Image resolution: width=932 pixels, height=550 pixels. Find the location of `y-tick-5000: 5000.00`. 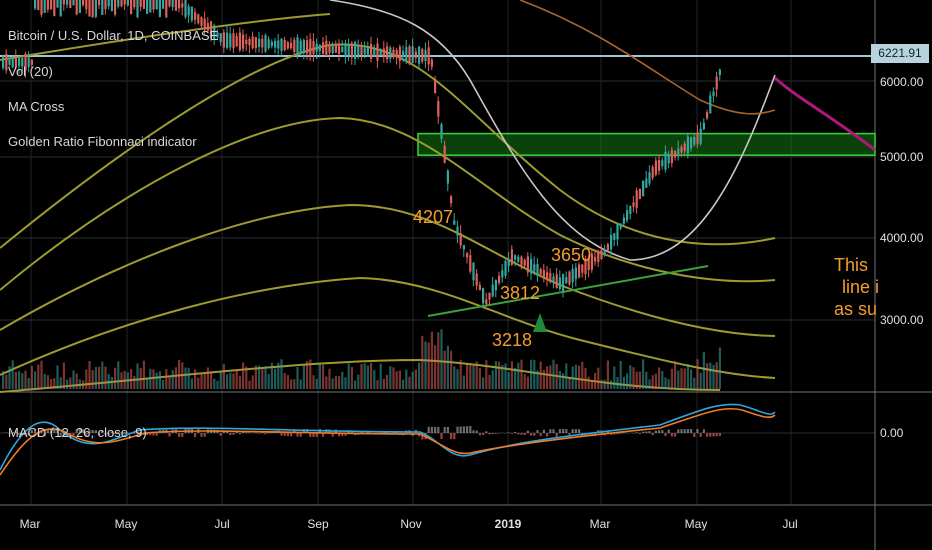

y-tick-5000: 5000.00 is located at coordinates (902, 157).